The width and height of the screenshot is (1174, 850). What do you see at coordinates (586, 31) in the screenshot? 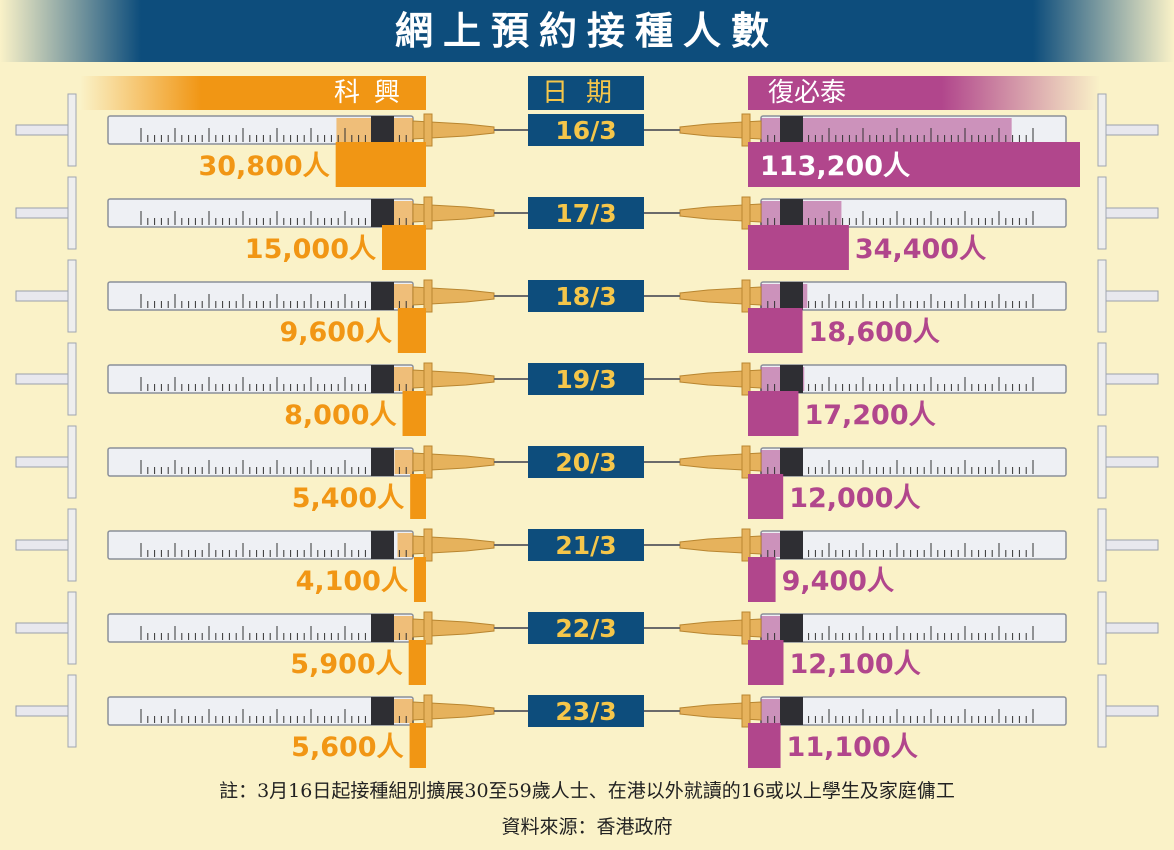
I see `chart-title: 網上預約接種人數` at bounding box center [586, 31].